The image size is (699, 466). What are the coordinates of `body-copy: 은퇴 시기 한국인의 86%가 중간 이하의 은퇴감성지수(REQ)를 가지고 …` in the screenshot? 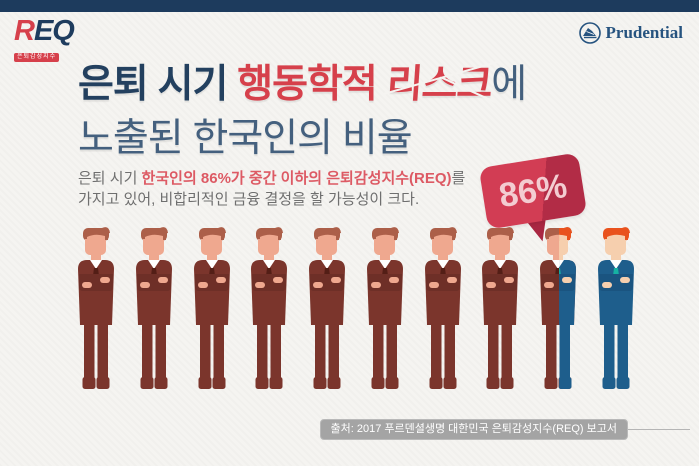 It's located at (271, 189).